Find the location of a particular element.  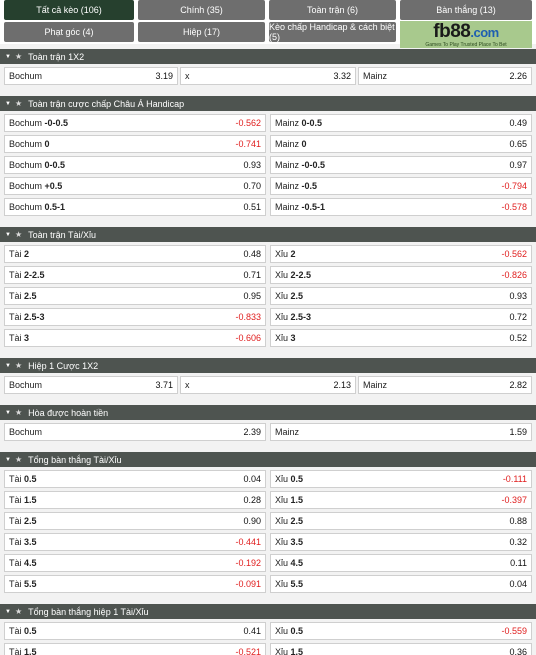

odds-row: Bochum 0 -0.741 Mainz 0 0.65 is located at coordinates (268, 144).